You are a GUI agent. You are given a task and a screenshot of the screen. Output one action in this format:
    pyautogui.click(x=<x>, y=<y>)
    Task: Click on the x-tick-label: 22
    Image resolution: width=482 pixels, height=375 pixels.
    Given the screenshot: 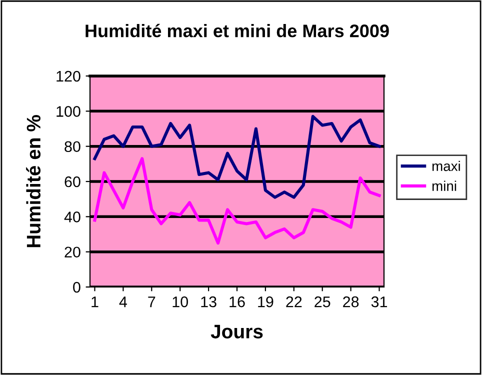 What is the action you would take?
    pyautogui.click(x=294, y=302)
    